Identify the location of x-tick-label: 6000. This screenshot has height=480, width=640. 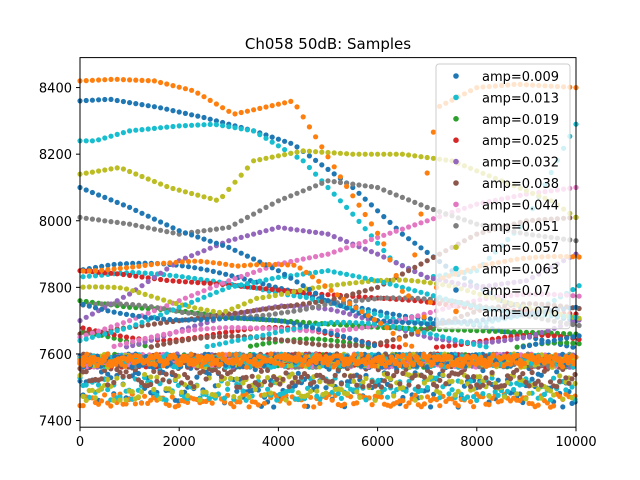
(377, 442).